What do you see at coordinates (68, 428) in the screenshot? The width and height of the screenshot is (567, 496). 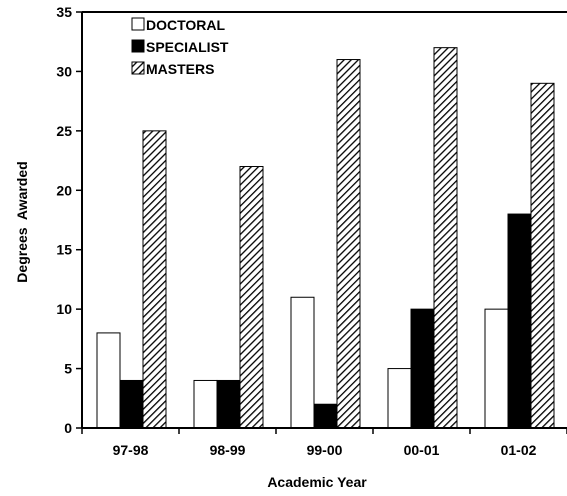 I see `y-tick-label: 0` at bounding box center [68, 428].